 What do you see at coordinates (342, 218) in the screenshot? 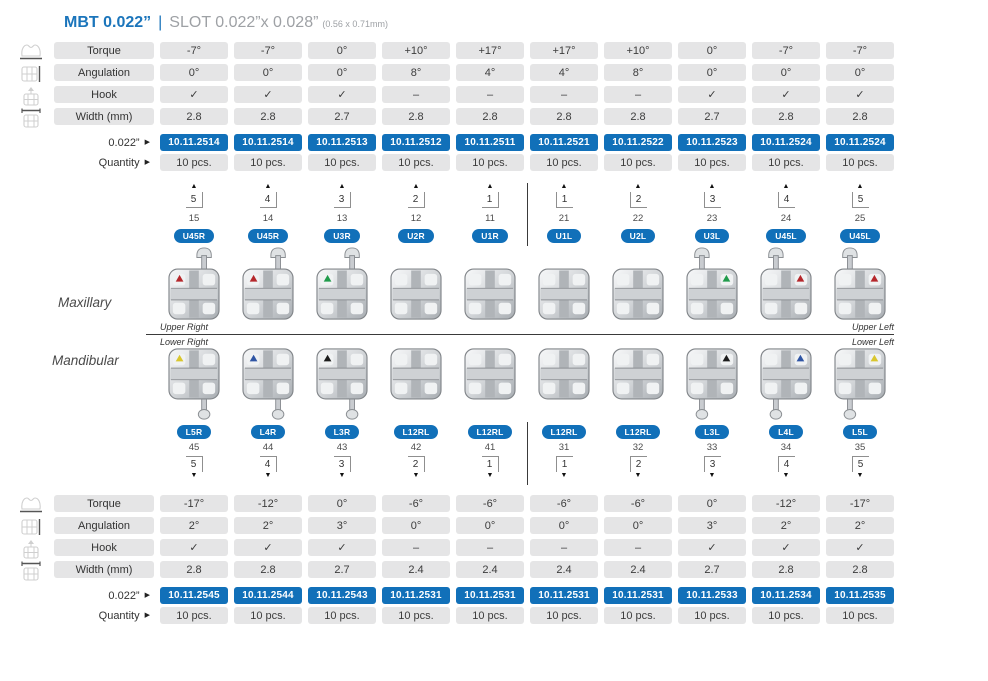
I see `fdi-tooth-number: 13` at bounding box center [342, 218].